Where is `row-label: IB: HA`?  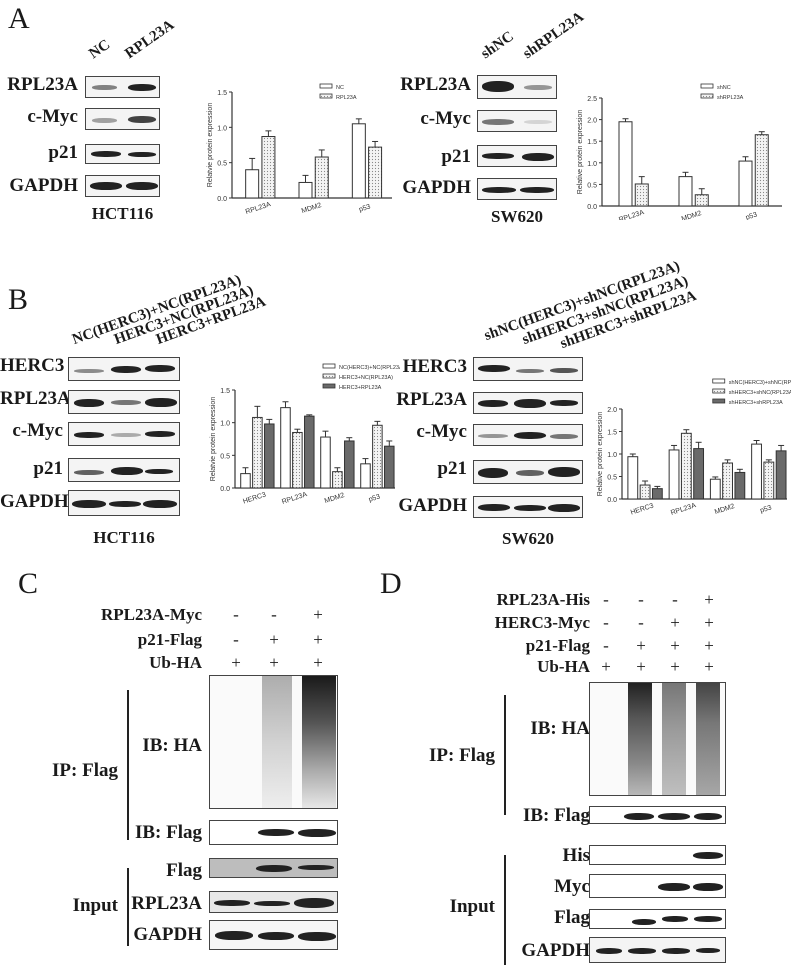
row-label: IB: HA is located at coordinates (560, 728).